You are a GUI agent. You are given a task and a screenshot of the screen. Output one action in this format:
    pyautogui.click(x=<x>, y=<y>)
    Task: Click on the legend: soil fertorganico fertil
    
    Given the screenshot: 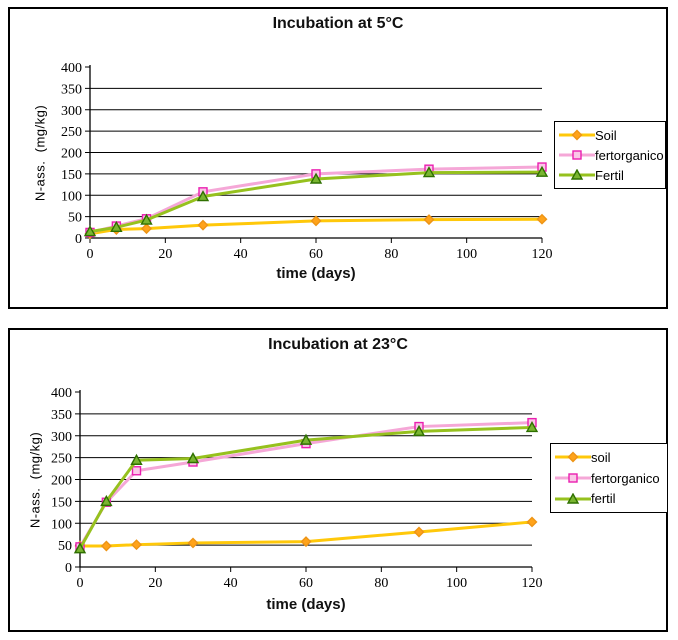 What is the action you would take?
    pyautogui.click(x=609, y=478)
    